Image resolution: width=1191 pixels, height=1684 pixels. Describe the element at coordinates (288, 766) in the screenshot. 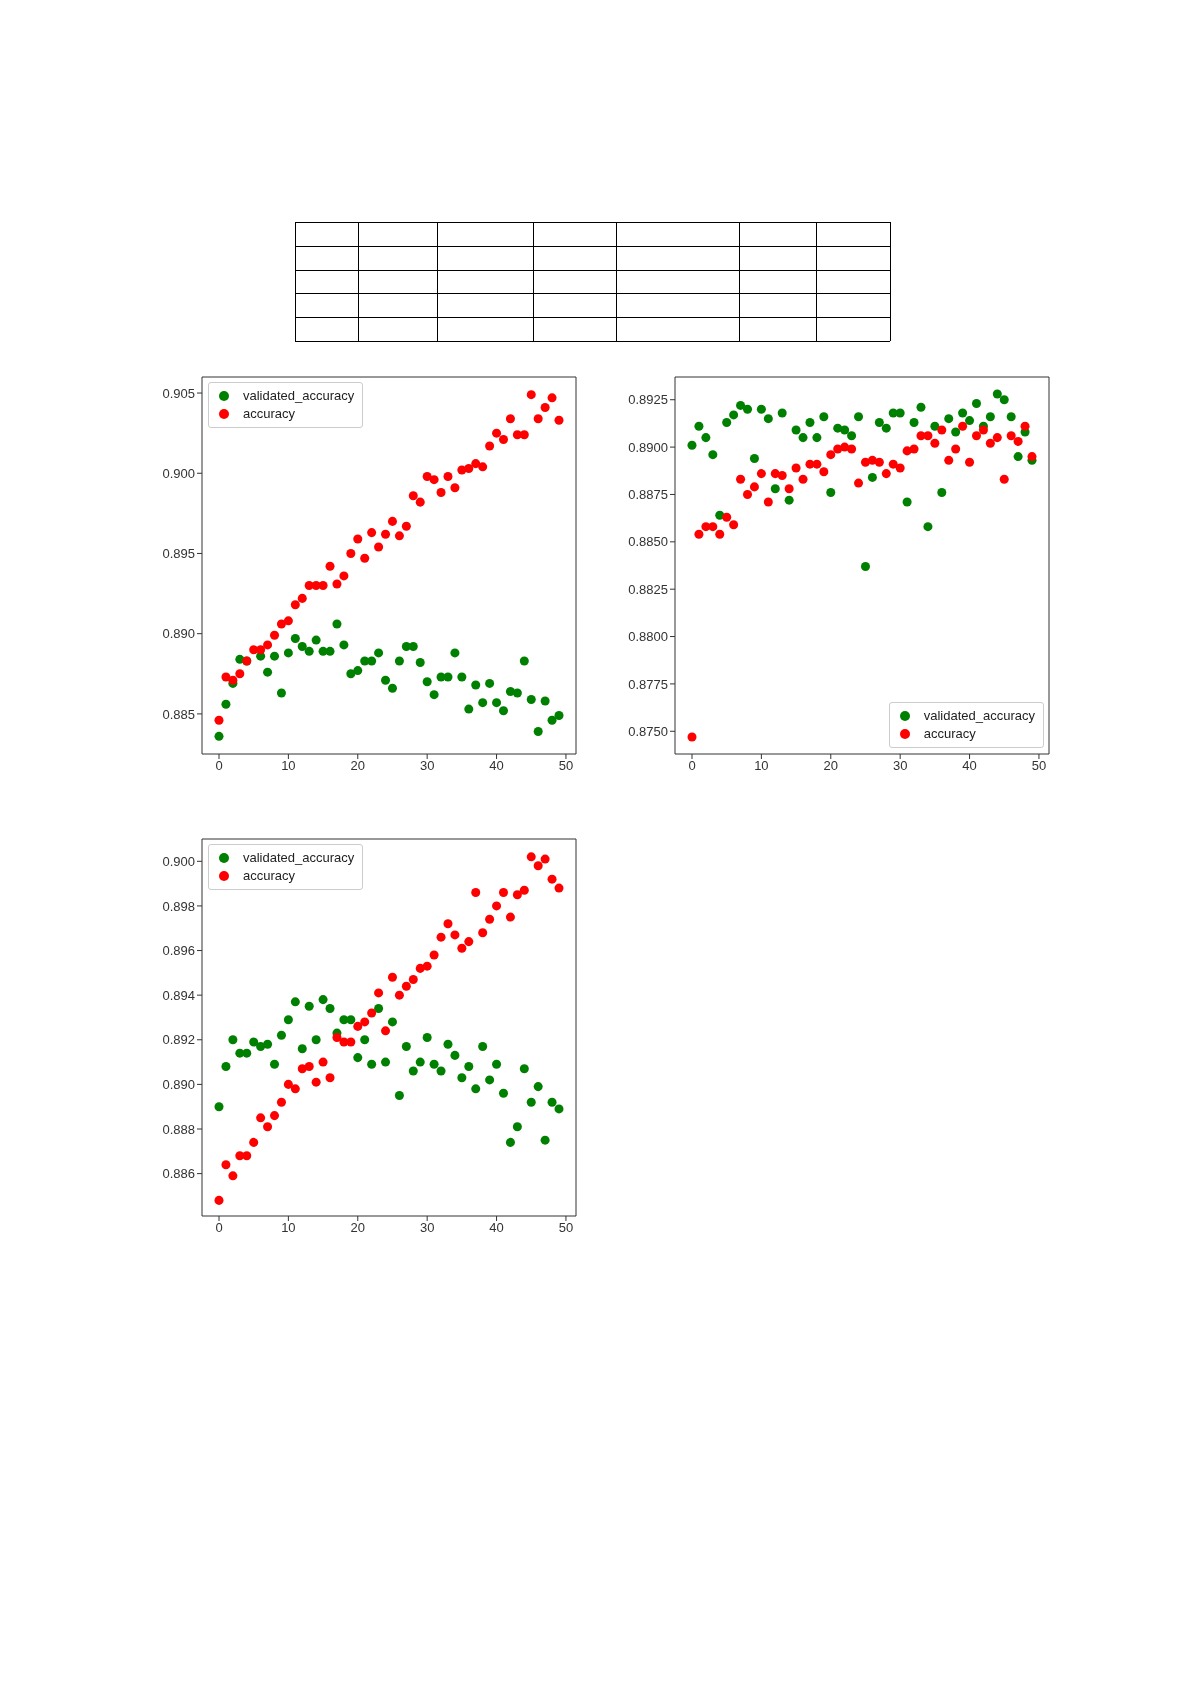

I see `x-tick-label: 10` at that location.